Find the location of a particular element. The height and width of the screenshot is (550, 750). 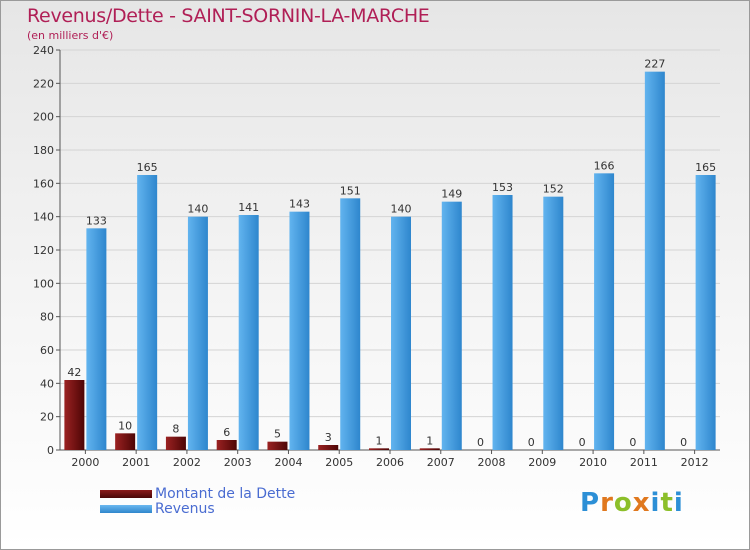

x-tick-label: 2007 is located at coordinates (441, 462).